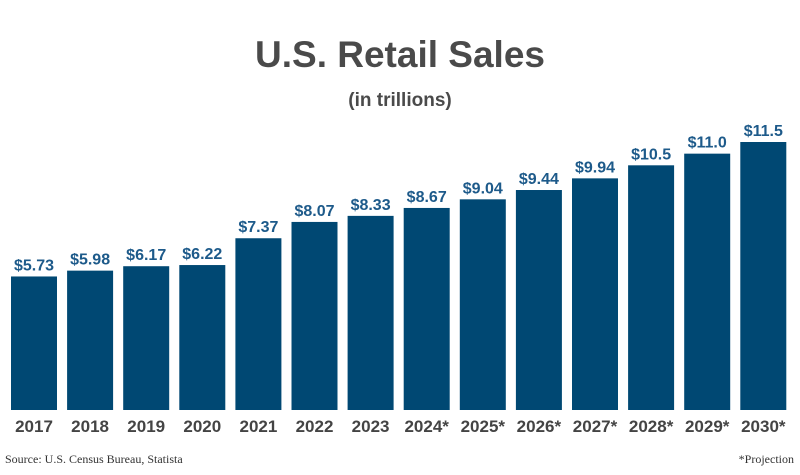 The height and width of the screenshot is (475, 800). Describe the element at coordinates (538, 300) in the screenshot. I see `bar-2026*` at that location.